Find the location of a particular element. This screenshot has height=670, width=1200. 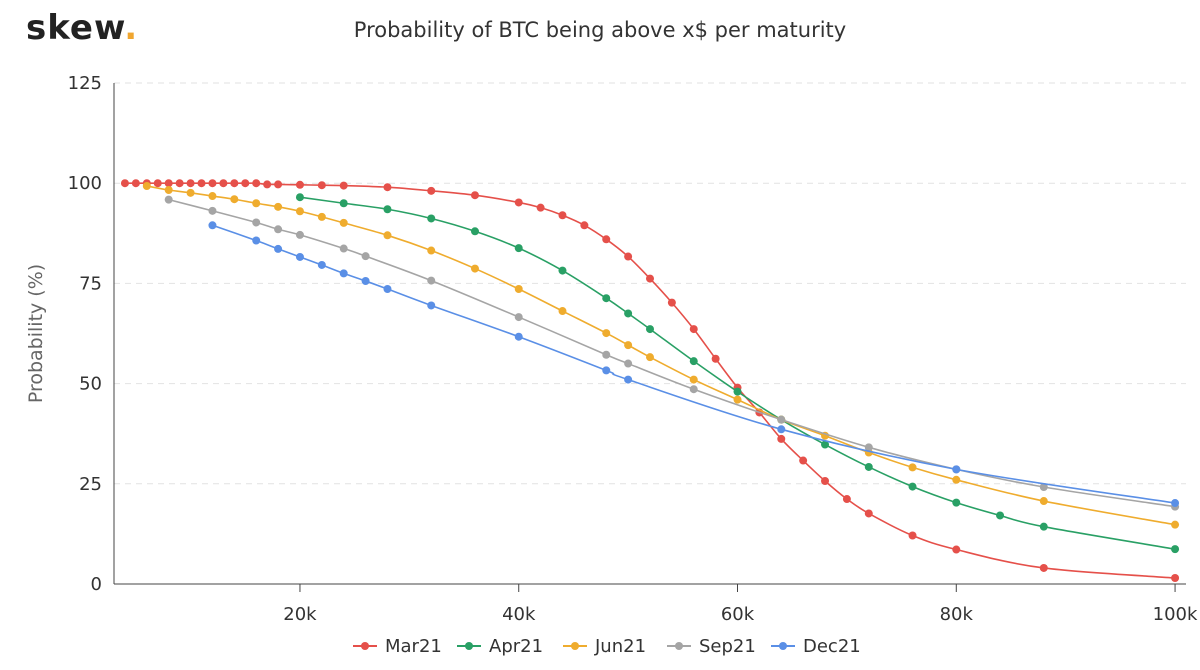

legend-item-sep21: Sep21 is located at coordinates (711, 646).